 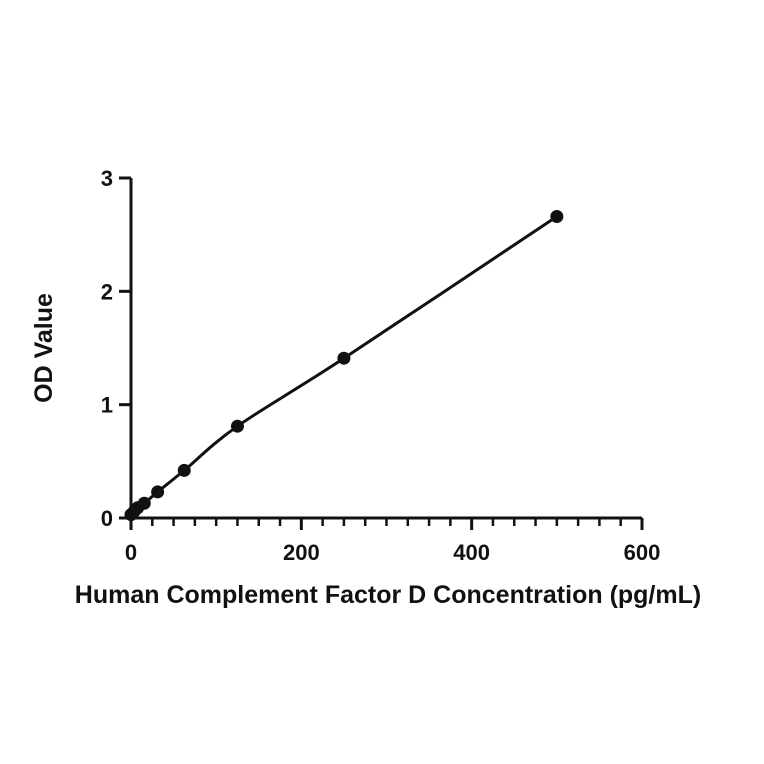 What do you see at coordinates (301, 552) in the screenshot?
I see `x-tick-label: 200` at bounding box center [301, 552].